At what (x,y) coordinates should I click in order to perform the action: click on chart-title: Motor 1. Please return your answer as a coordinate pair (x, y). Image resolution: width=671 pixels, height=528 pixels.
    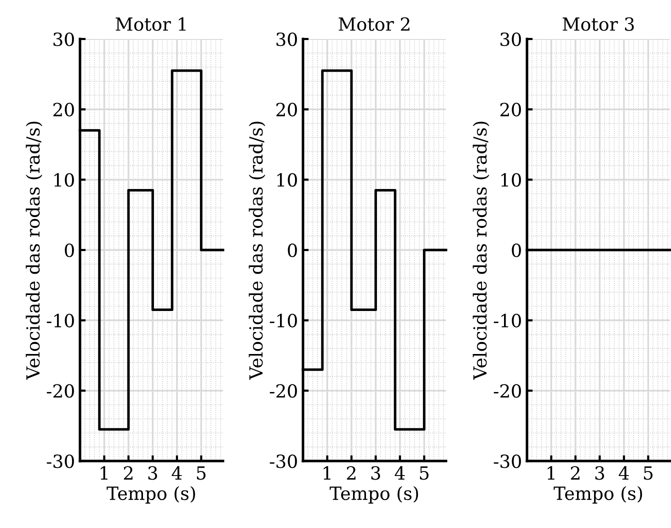
    Looking at the image, I should click on (151, 24).